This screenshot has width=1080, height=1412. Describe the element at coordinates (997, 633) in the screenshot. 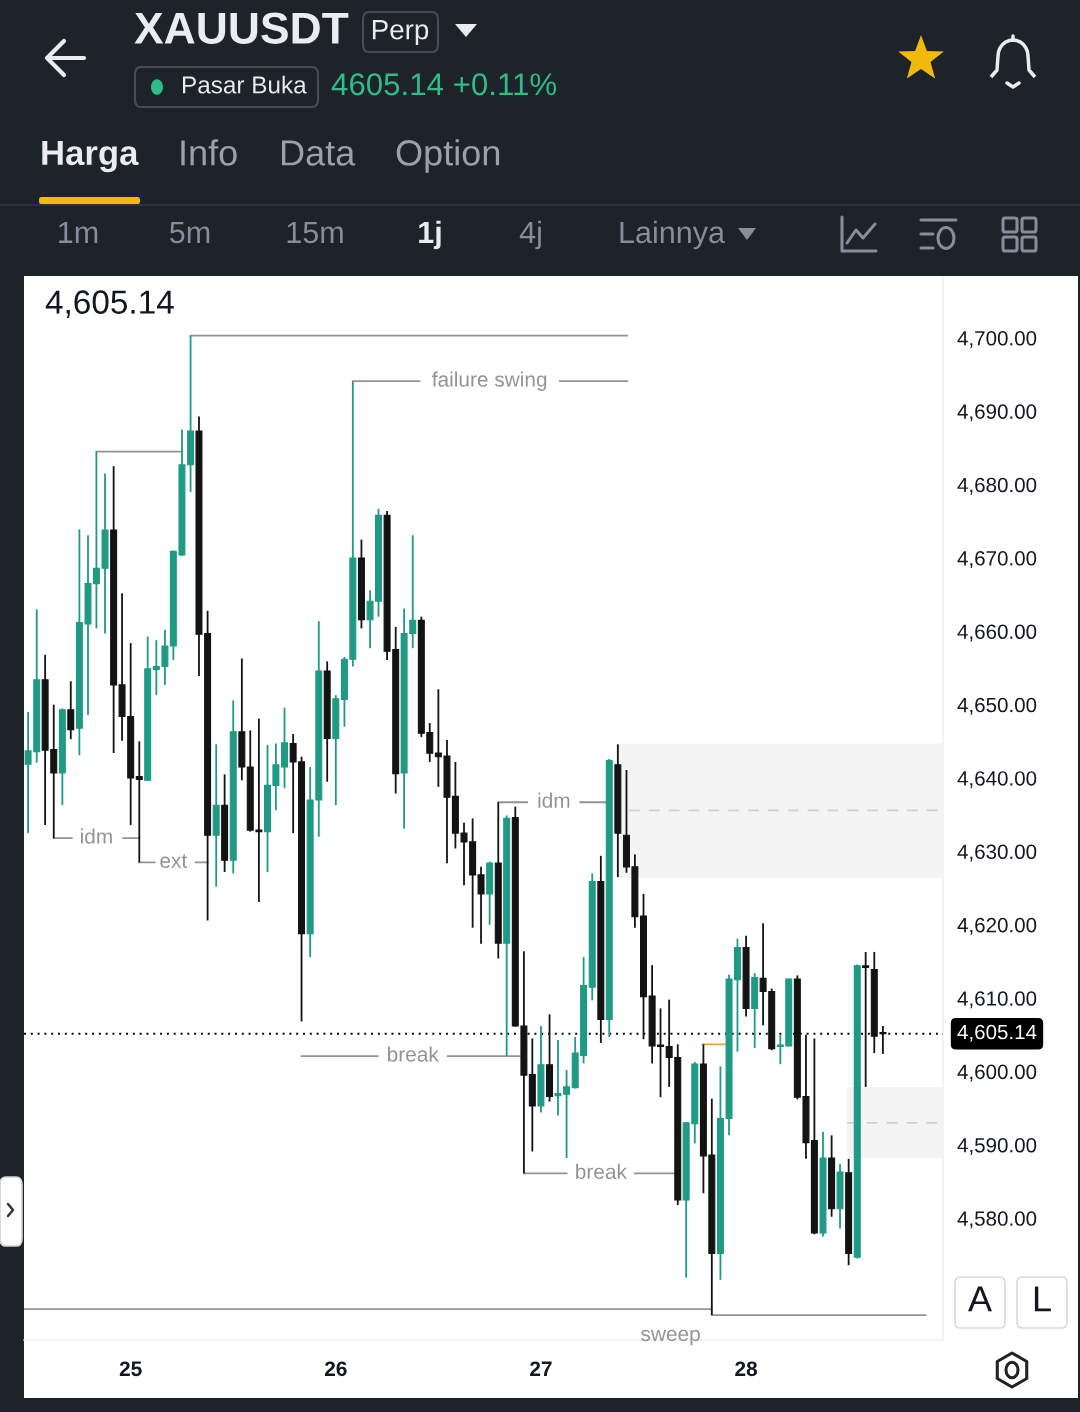

I see `y-tick-label: 4,660.00` at that location.